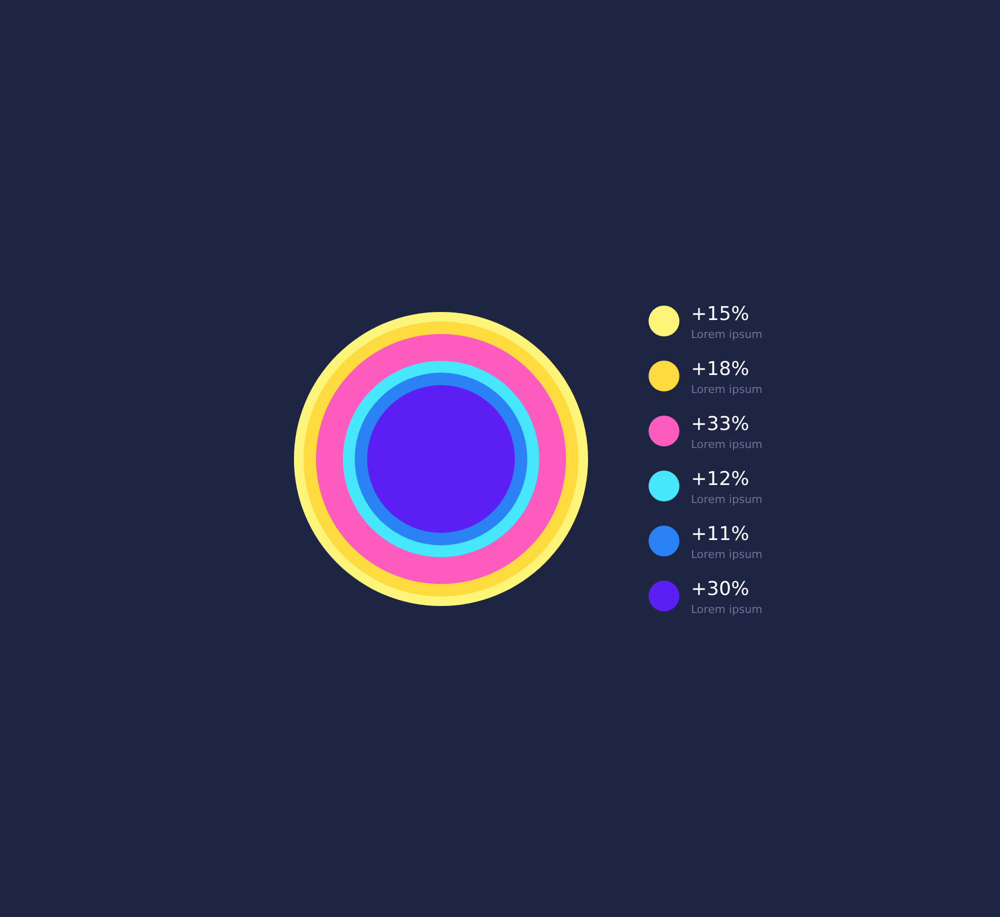  What do you see at coordinates (720, 479) in the screenshot?
I see `data-label: +12%` at bounding box center [720, 479].